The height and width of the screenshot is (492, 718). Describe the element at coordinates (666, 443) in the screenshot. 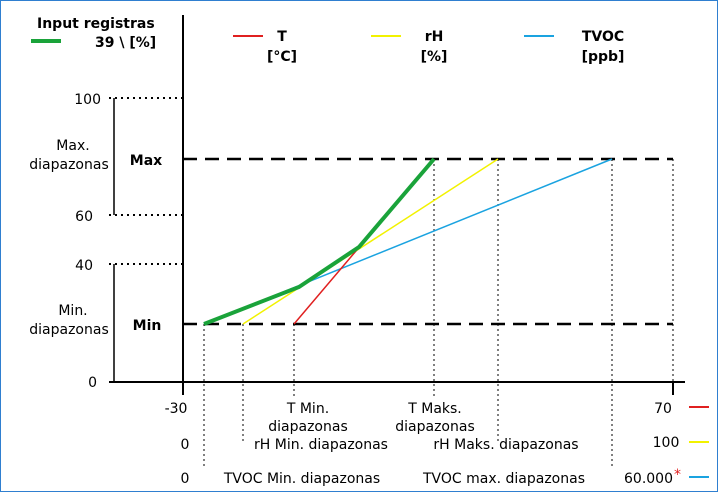

I see `rh-right-value: 100` at that location.